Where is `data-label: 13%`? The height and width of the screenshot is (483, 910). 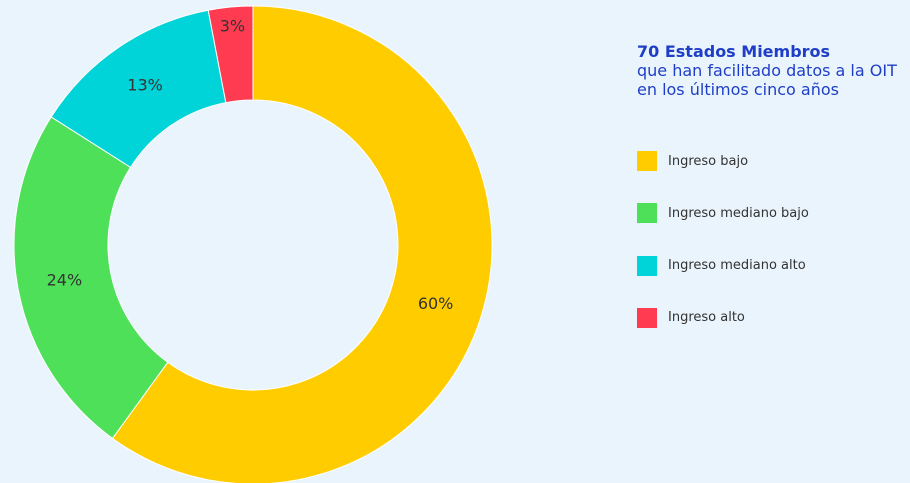
data-label: 13% is located at coordinates (145, 85).